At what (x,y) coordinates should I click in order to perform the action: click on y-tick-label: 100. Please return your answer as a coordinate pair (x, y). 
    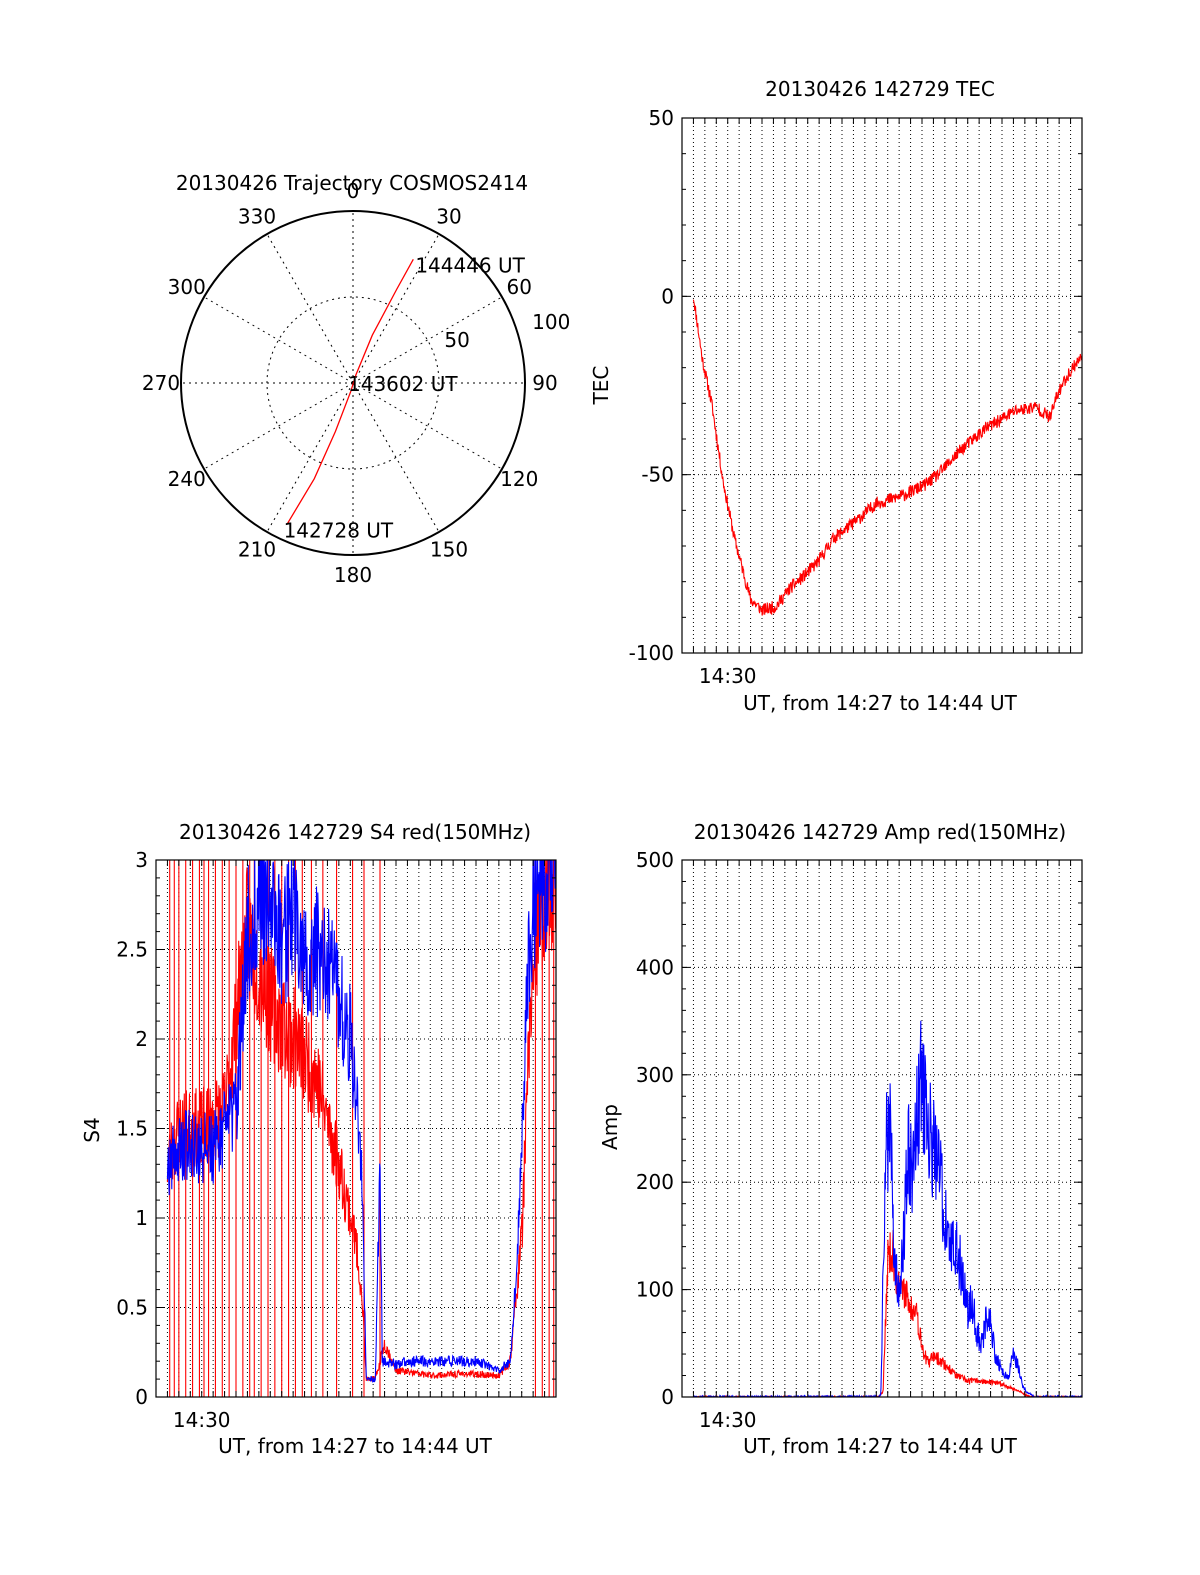
    Looking at the image, I should click on (655, 1290).